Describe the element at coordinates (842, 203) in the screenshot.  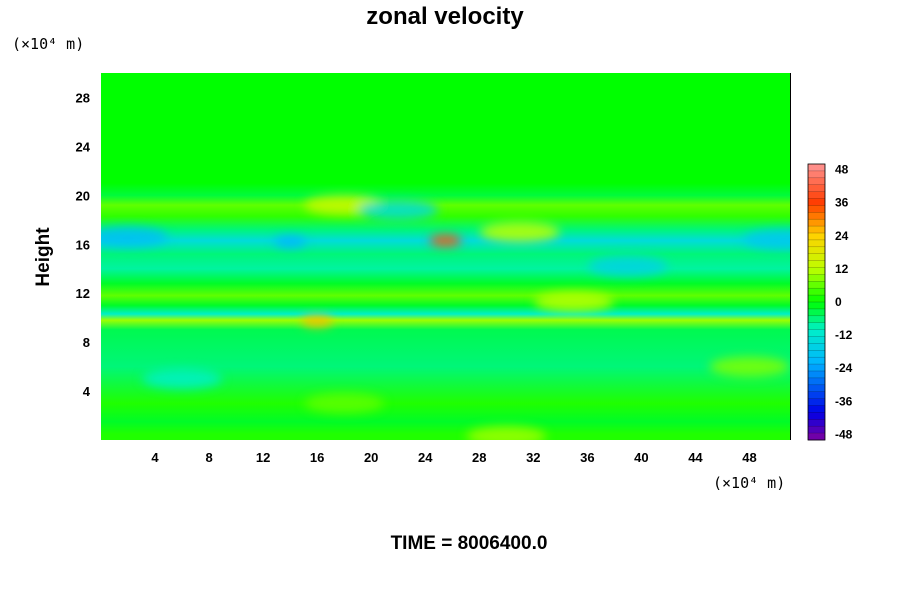
I see `colorbar-tick-label: 36` at that location.